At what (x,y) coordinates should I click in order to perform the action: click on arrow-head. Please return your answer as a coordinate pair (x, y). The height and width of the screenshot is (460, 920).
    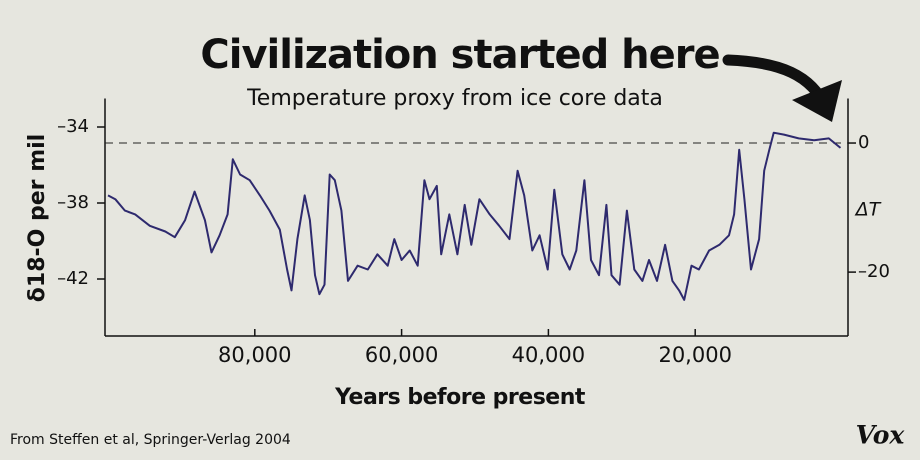
    Looking at the image, I should click on (817, 101).